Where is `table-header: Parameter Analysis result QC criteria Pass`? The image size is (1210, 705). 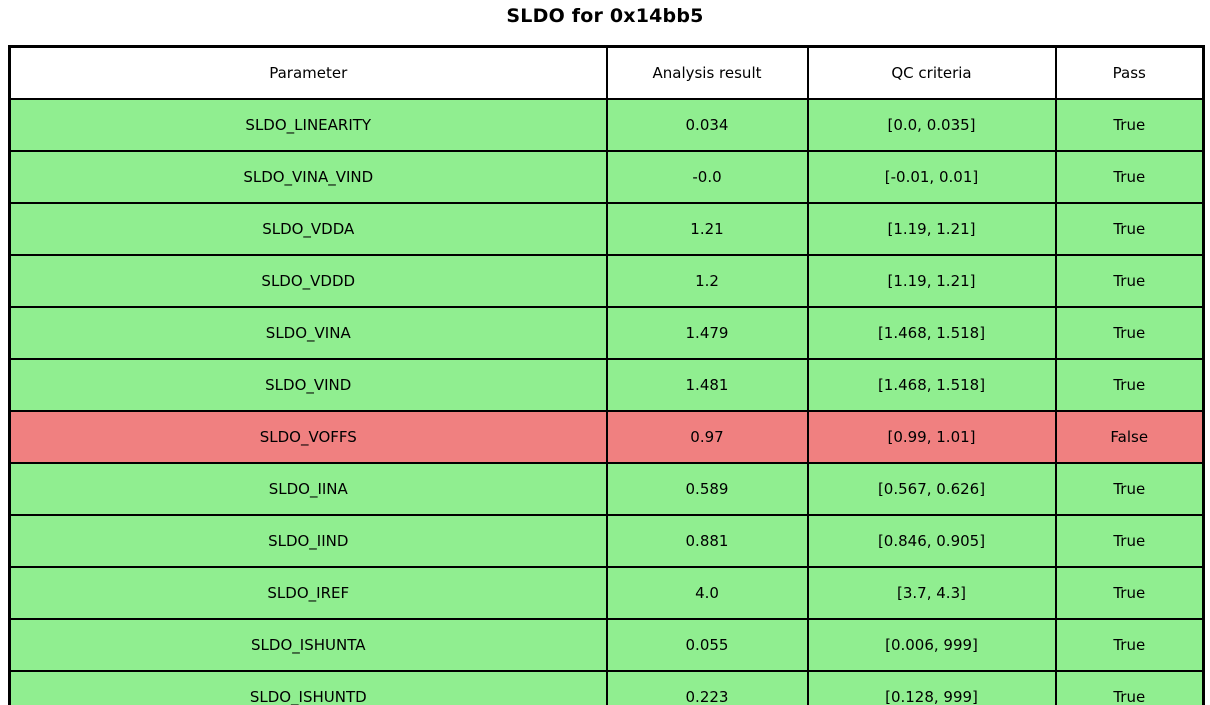 table-header: Parameter Analysis result QC criteria Pass is located at coordinates (606, 72).